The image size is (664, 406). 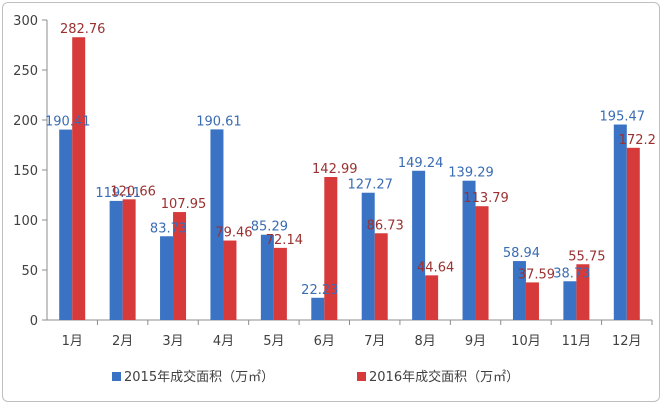 I want to click on data-label: 55.75, so click(x=586, y=256).